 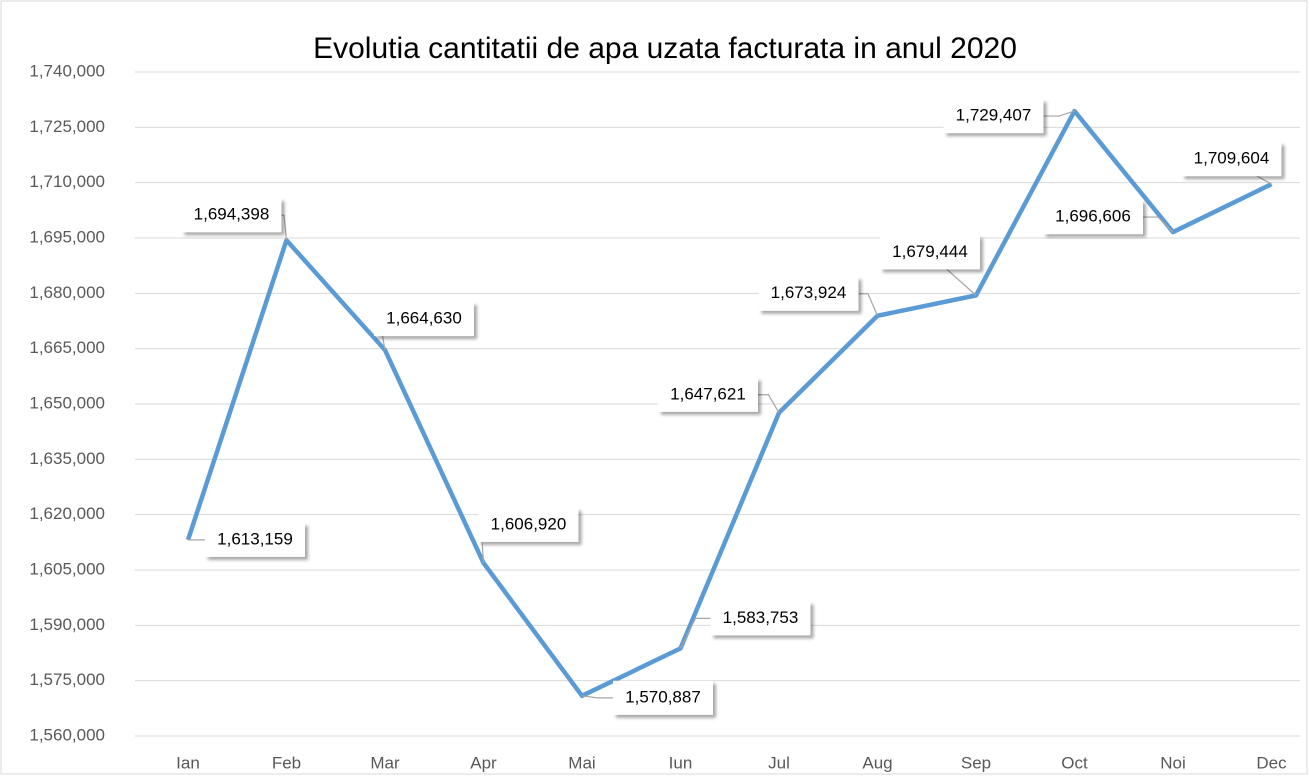 I want to click on x-tick-label: Noi, so click(x=1173, y=762).